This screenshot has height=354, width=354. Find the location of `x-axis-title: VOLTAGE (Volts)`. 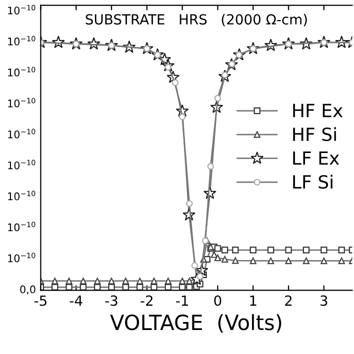

x-axis-title: VOLTAGE (Volts) is located at coordinates (196, 323).